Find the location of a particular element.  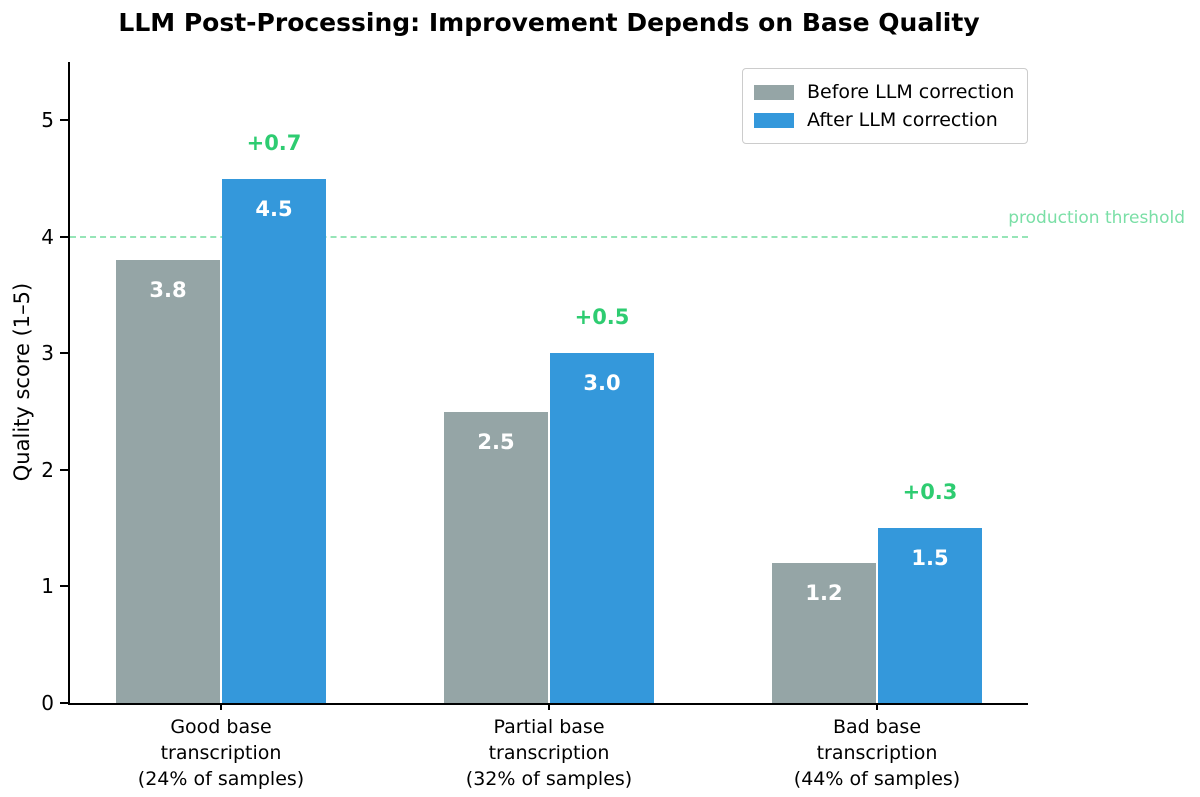

improvement-label: +0.3 is located at coordinates (930, 492).